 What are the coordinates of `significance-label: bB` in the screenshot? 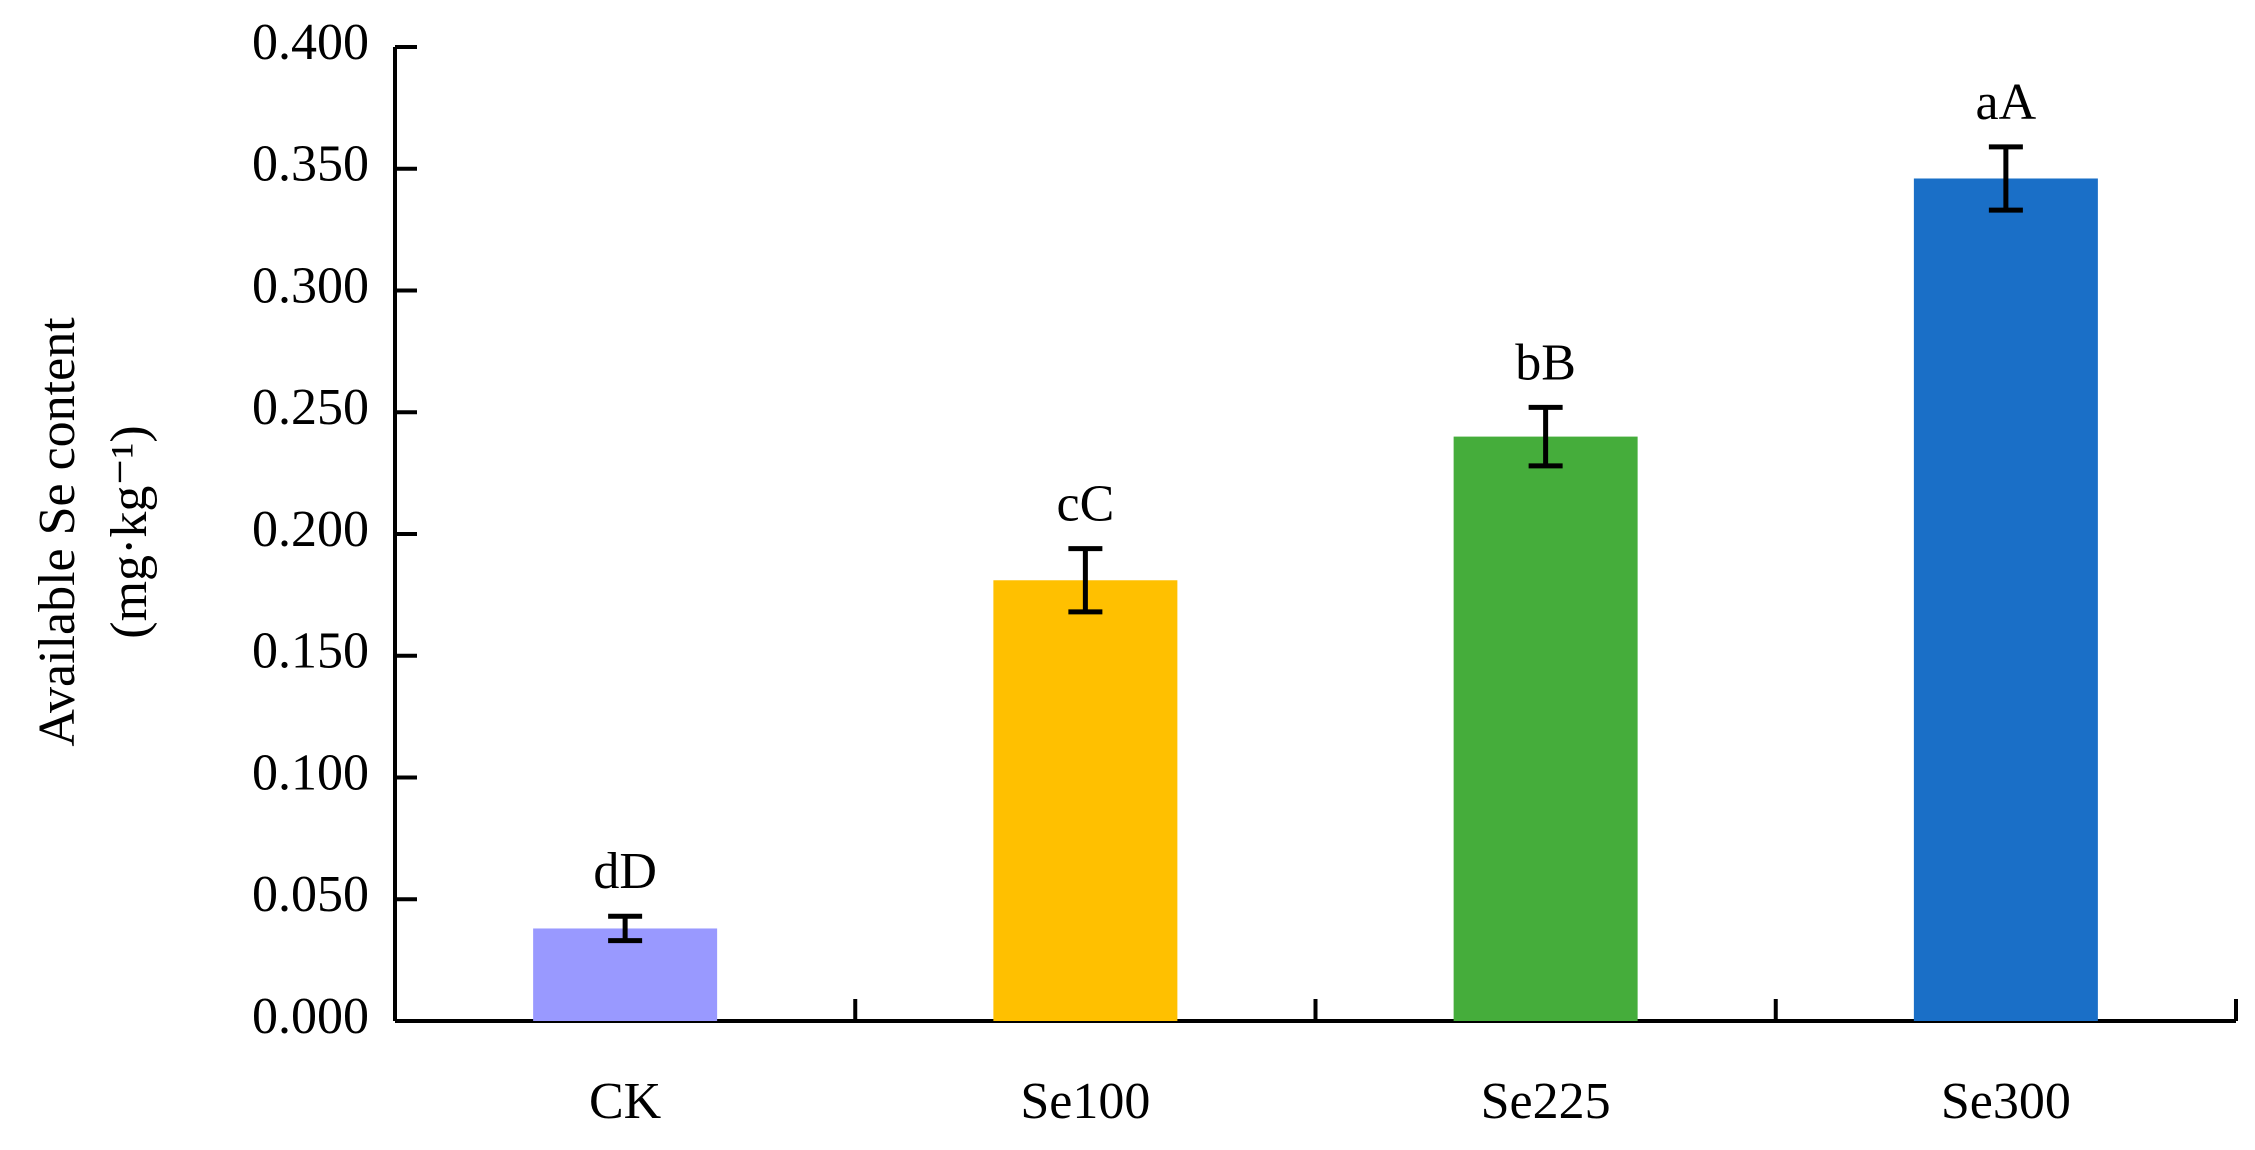 It's located at (1545, 362).